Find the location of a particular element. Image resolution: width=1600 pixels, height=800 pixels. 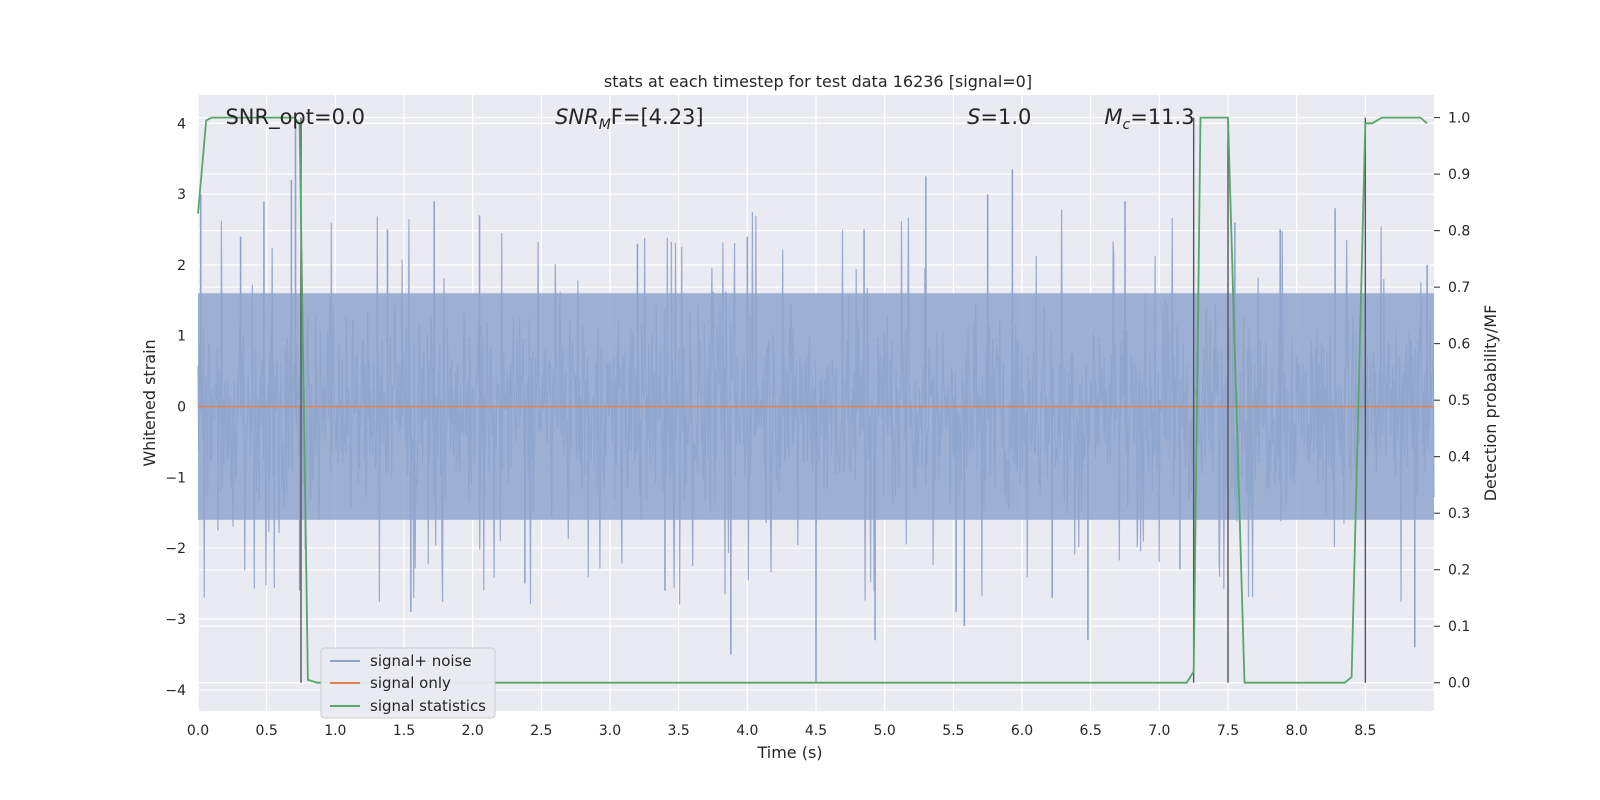

legend-label-signal-only: signal only is located at coordinates (410, 683).